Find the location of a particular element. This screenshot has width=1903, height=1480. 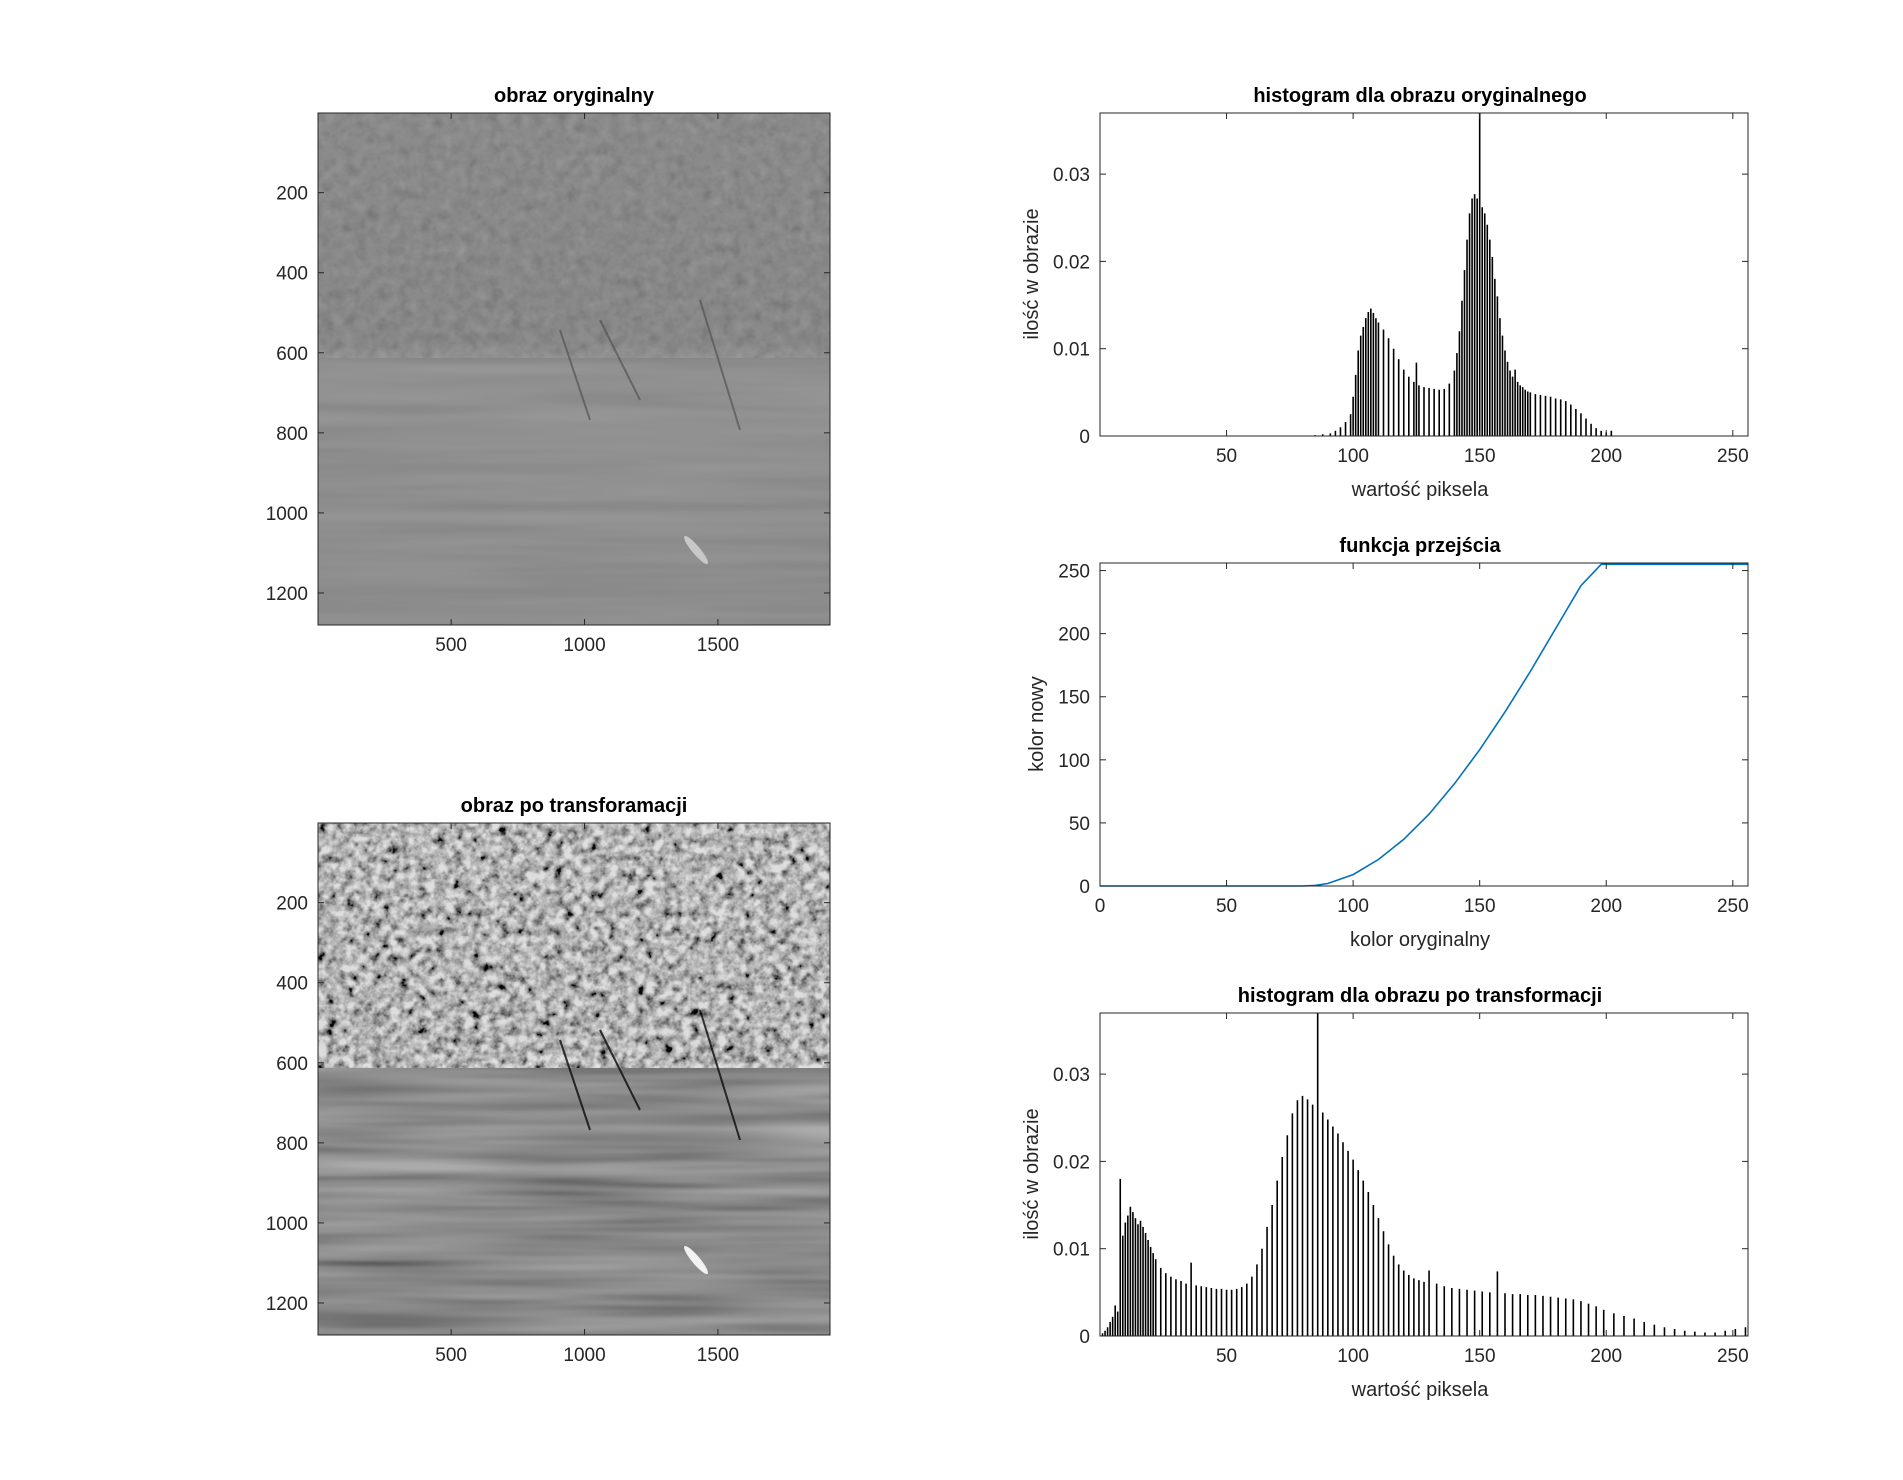

transformed-image-ytick-label: 800 is located at coordinates (292, 1144).